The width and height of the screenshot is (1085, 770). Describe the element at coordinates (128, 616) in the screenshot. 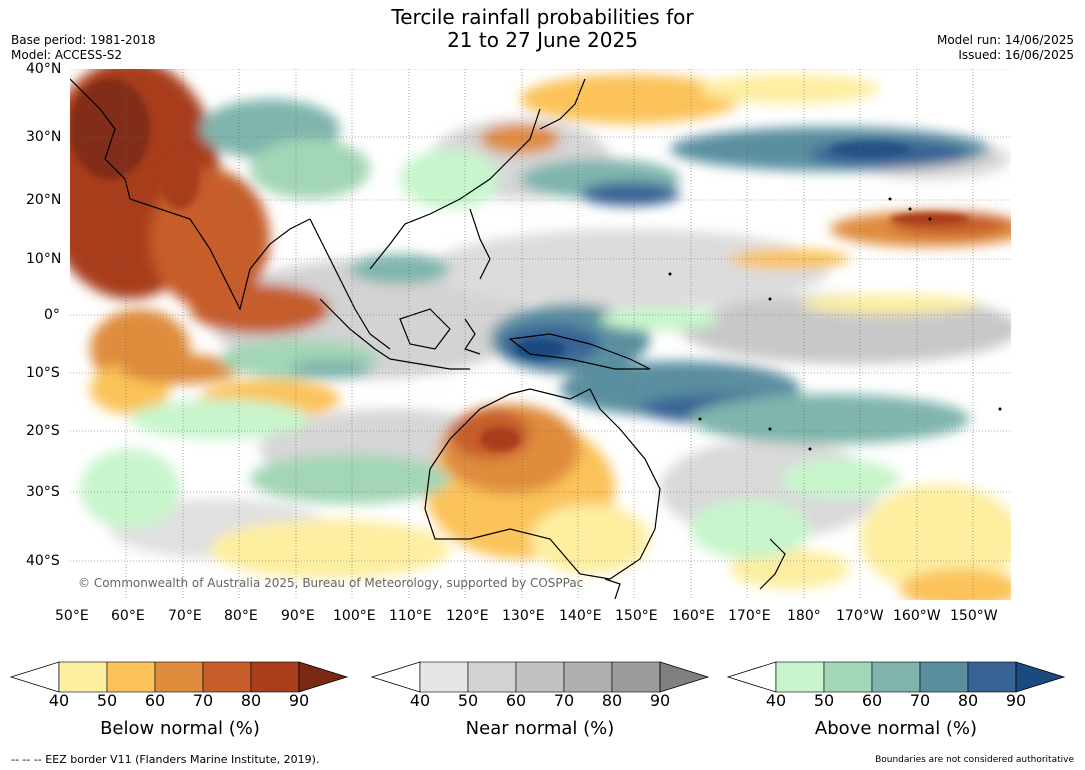

I see `lon-label: 60°E` at that location.